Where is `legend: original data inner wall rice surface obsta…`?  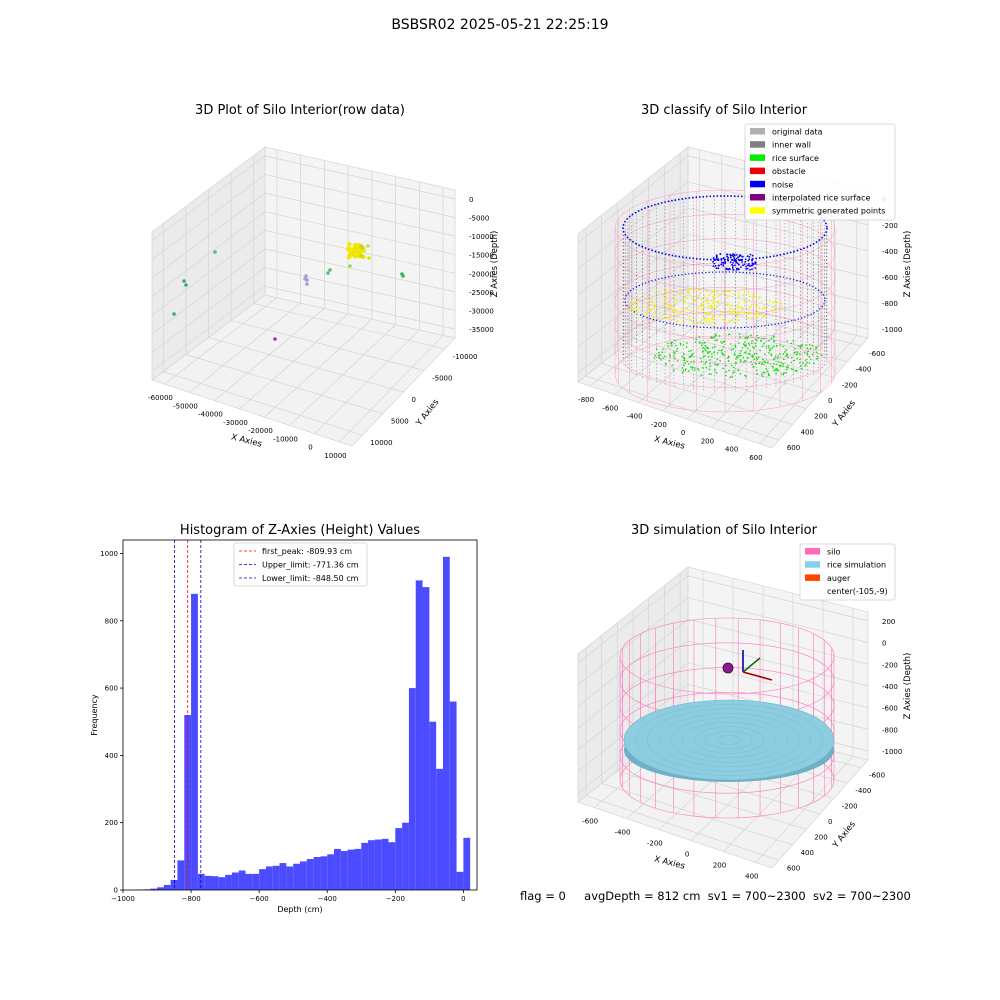 legend: original data inner wall rice surface obsta… is located at coordinates (820, 172).